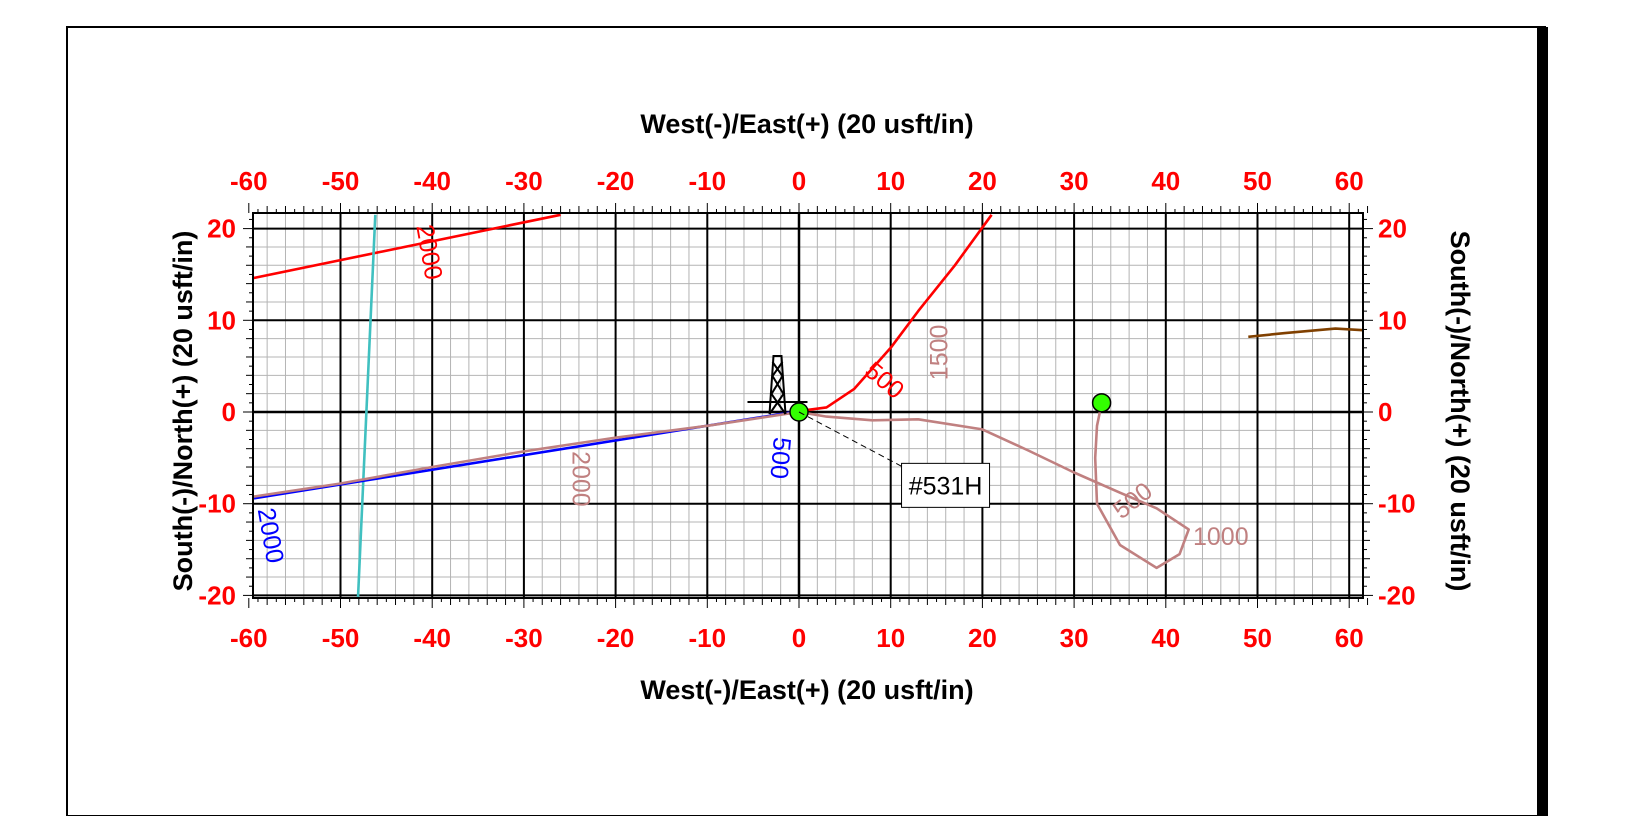  What do you see at coordinates (249, 638) in the screenshot?
I see `x-tick-label-bottom: -60` at bounding box center [249, 638].